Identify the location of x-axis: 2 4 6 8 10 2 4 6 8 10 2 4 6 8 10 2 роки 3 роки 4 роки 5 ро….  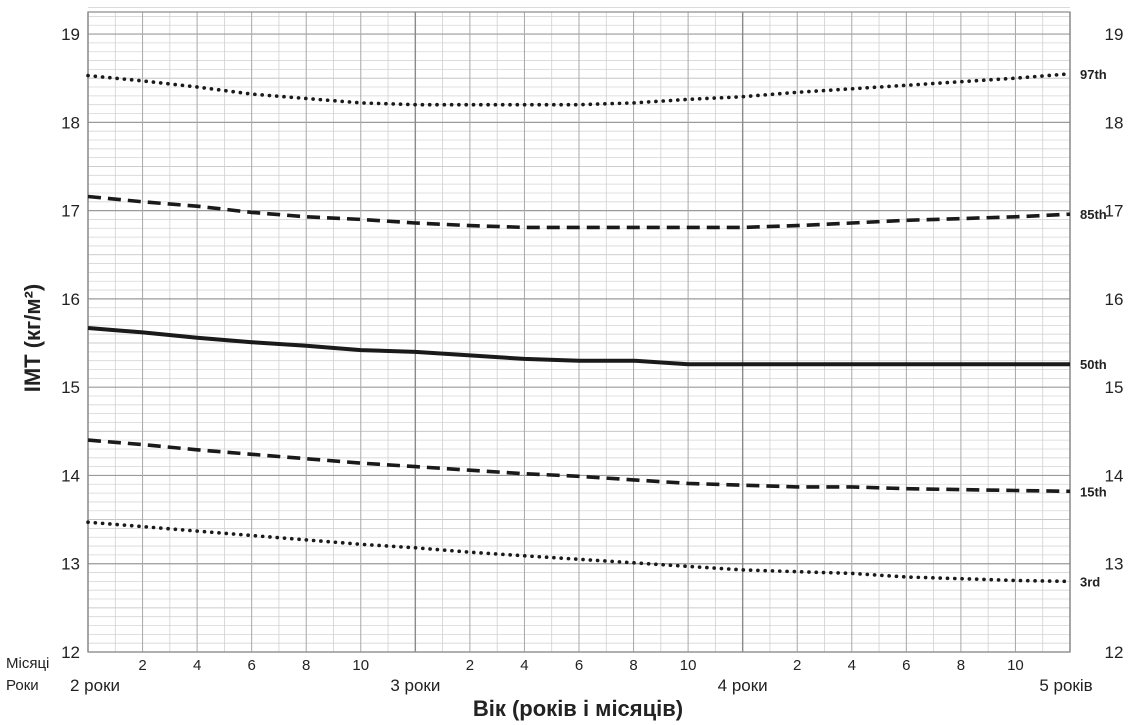
(581, 676).